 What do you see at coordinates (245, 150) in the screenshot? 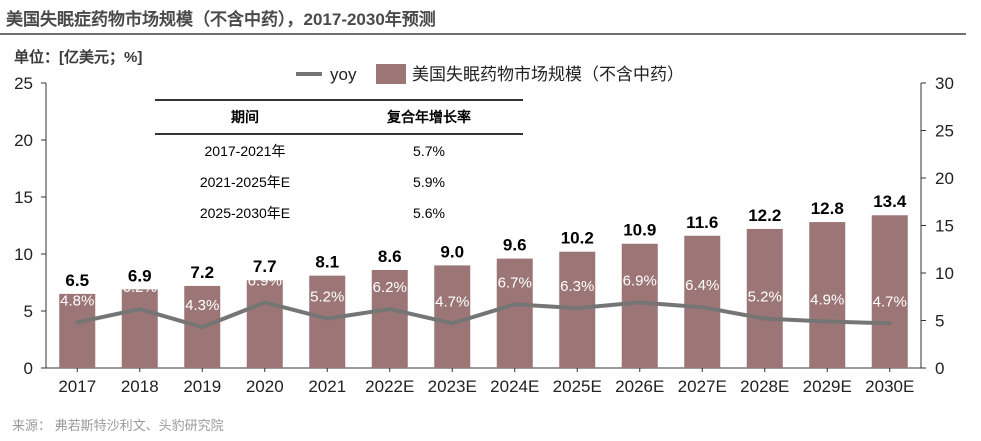
I see `cagr-period: 2017-2021年` at bounding box center [245, 150].